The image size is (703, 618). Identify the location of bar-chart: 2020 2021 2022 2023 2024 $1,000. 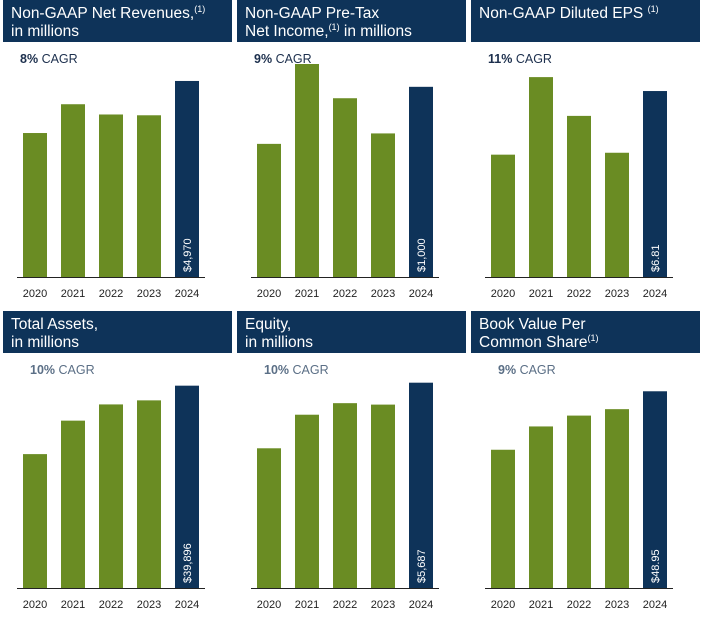
(345, 182).